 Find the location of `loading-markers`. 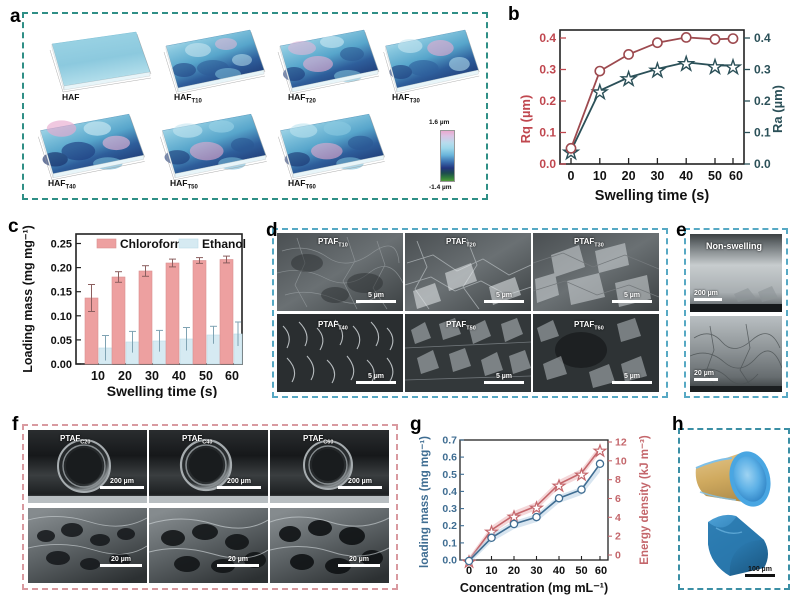

loading-markers is located at coordinates (534, 512).